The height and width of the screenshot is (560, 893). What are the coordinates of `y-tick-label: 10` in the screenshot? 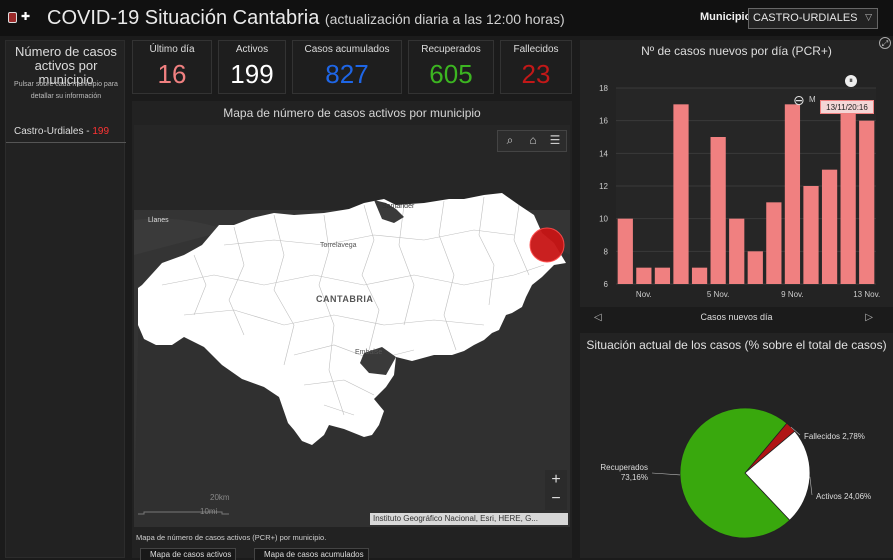 It's located at (603, 219).